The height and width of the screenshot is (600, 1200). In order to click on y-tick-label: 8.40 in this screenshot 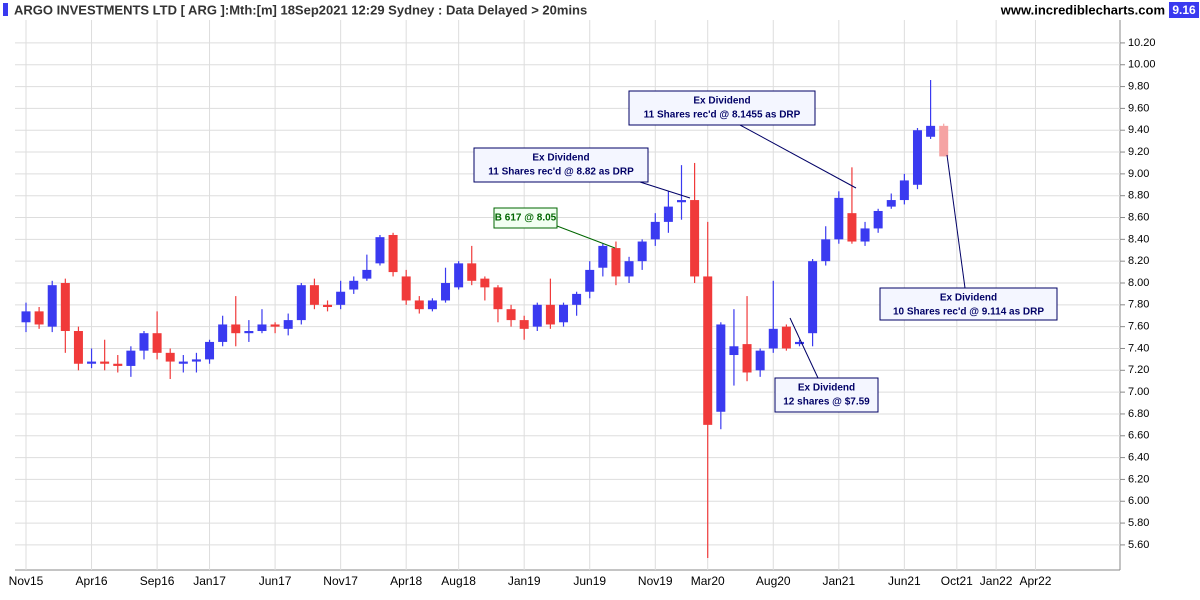, I will do `click(1138, 239)`.